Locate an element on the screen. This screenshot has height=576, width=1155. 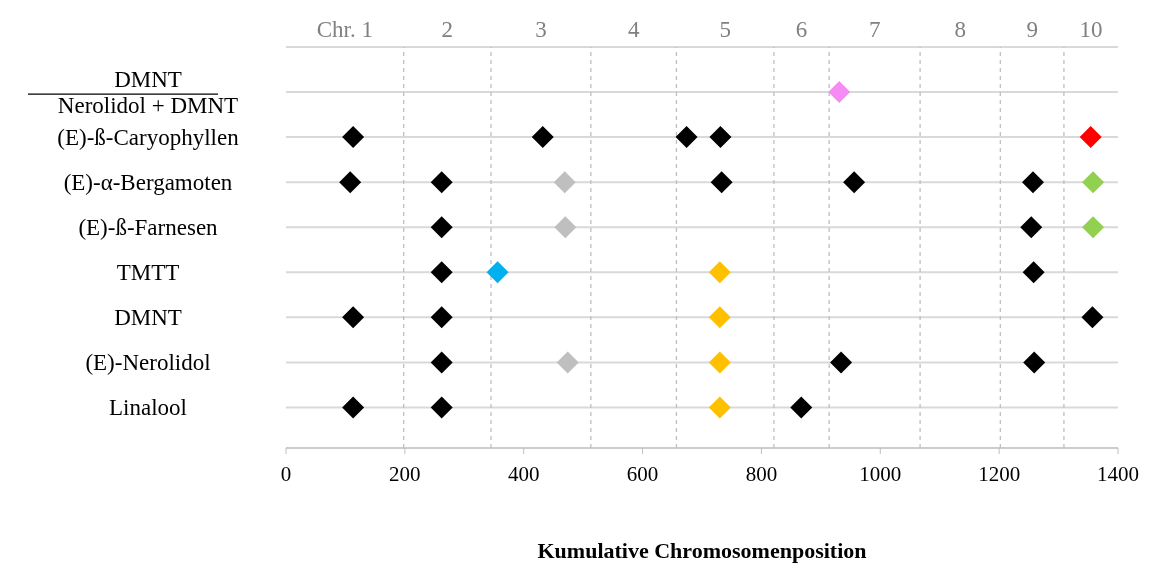
y-tick-label: Linalool is located at coordinates (148, 407).